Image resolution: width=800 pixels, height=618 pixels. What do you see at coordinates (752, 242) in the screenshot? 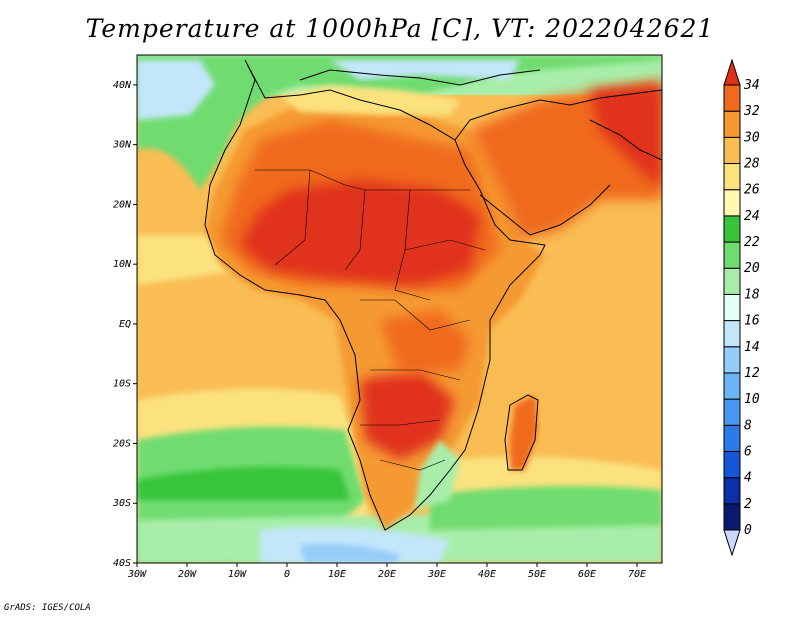
I see `colorbar-label: 22` at bounding box center [752, 242].